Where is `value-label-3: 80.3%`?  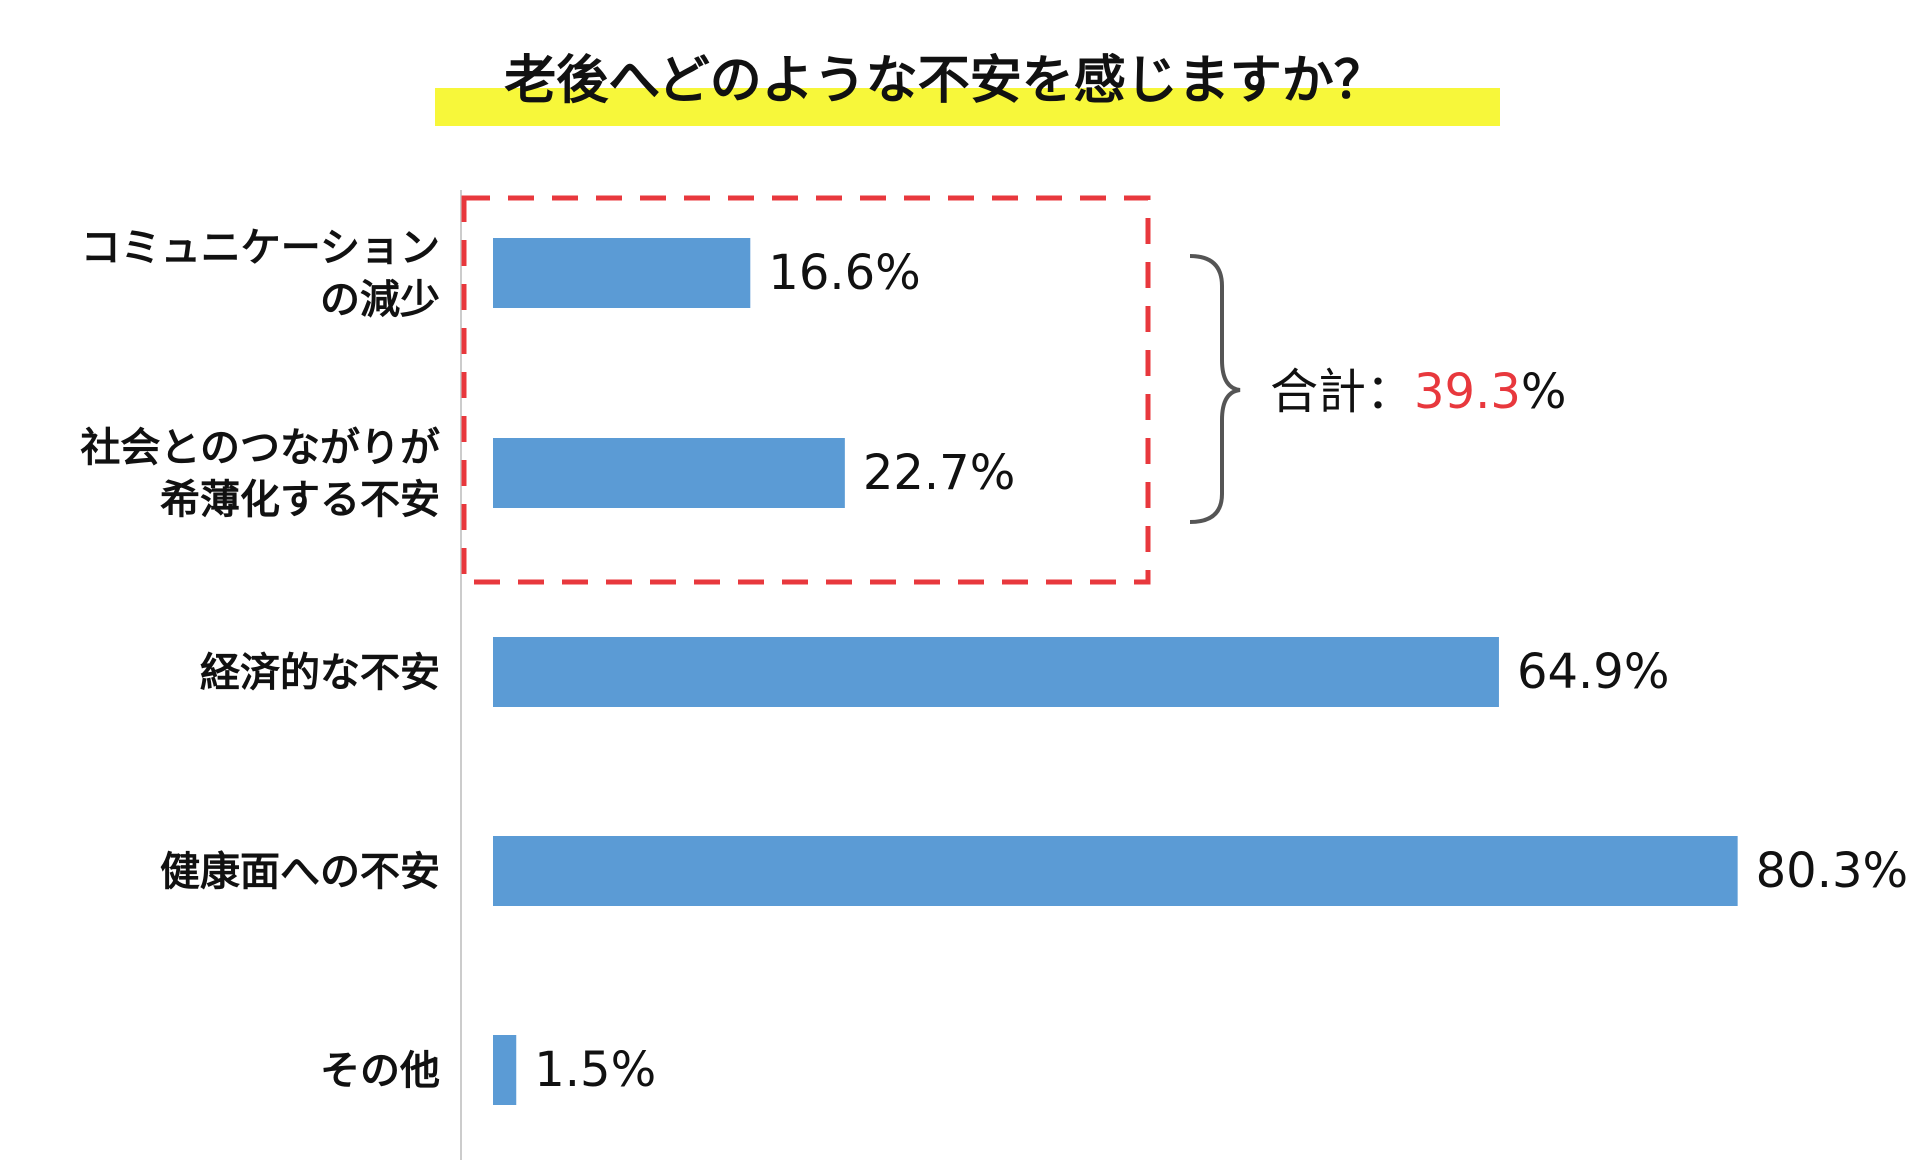 value-label-3: 80.3% is located at coordinates (1832, 871).